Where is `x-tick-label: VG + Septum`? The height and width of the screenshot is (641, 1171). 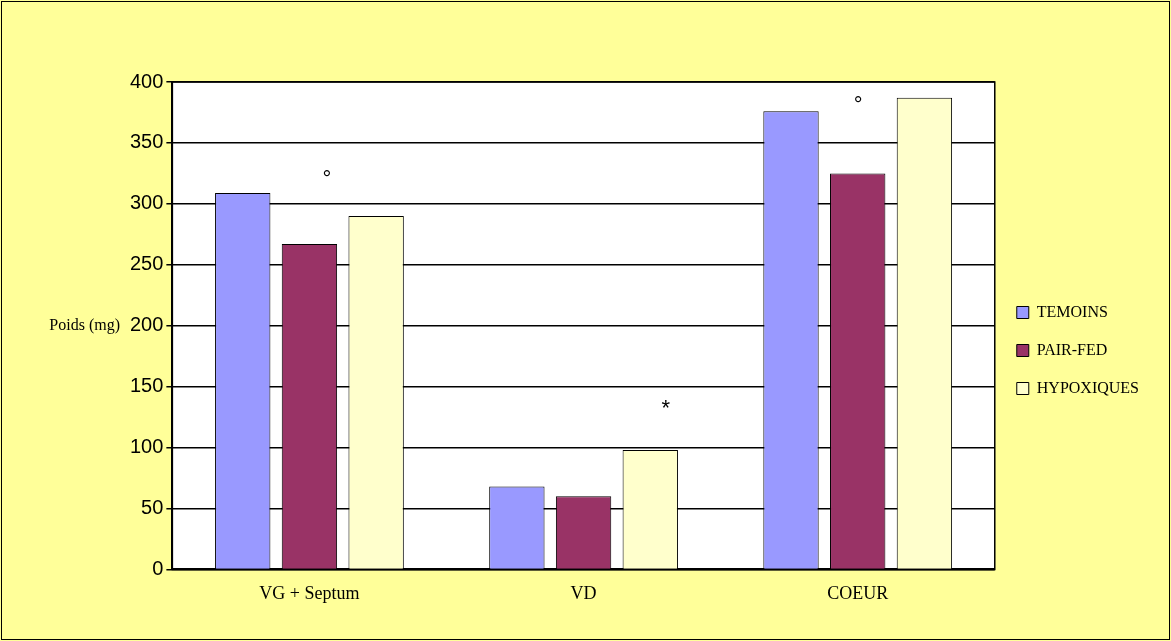 x-tick-label: VG + Septum is located at coordinates (309, 592).